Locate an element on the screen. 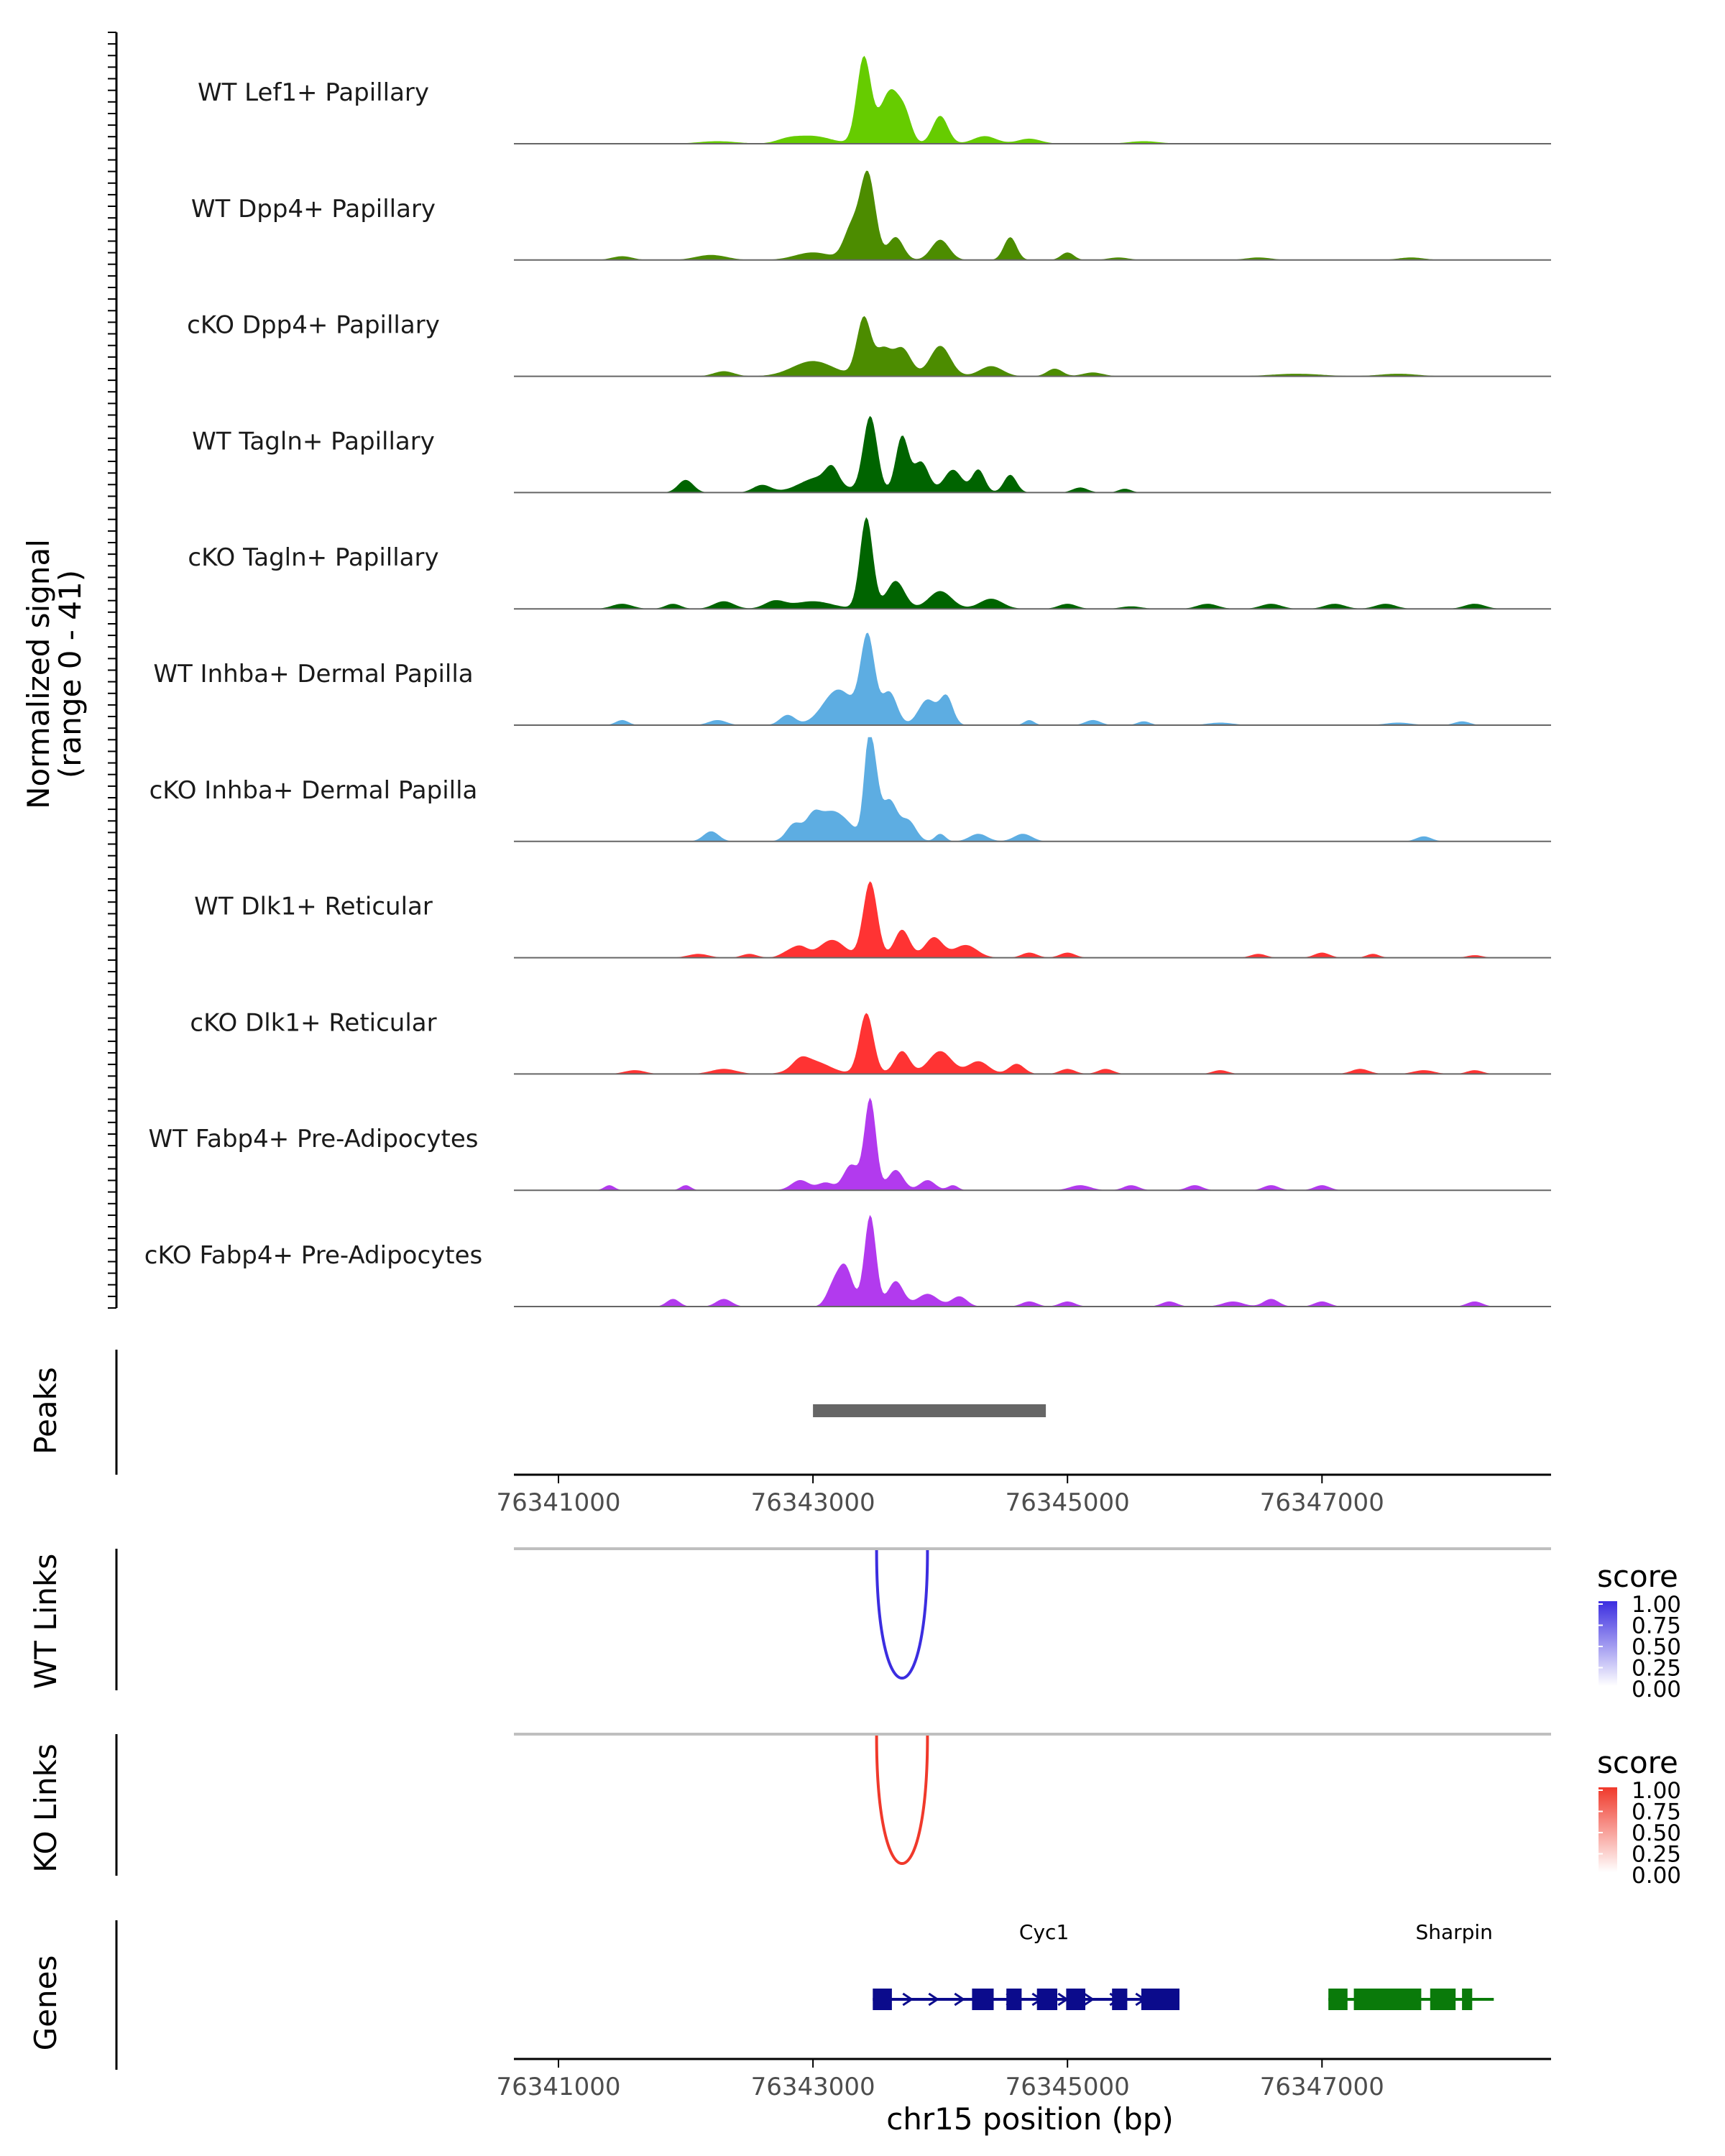 This screenshot has width=1725, height=2156. x-tick-label-bottom: 76345000 is located at coordinates (1068, 2087).